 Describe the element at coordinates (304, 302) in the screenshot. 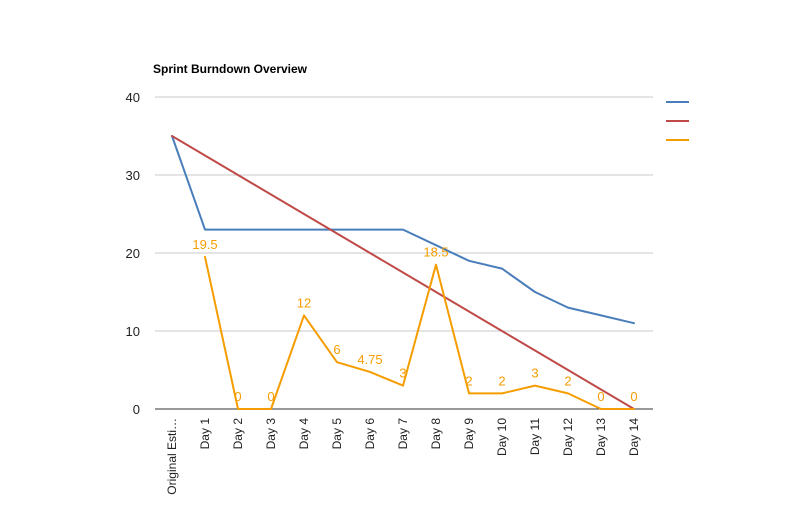

I see `data-label: 12` at that location.